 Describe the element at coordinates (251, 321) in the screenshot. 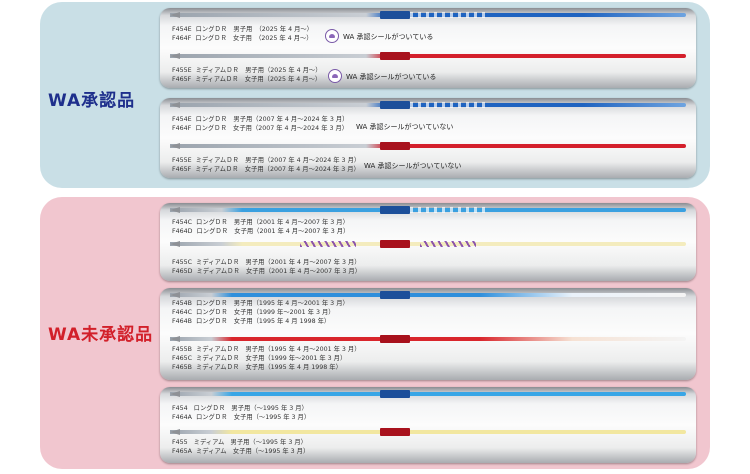

I see `model-line: F464B ロングＤＲ 女子用（1995 年 4 月 1998 年）` at that location.